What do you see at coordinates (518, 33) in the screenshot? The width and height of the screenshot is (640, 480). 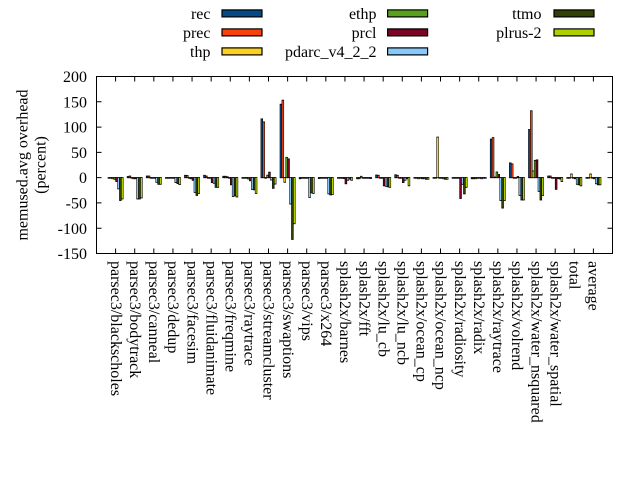 I see `svg-text: plrus-2` at bounding box center [518, 33].